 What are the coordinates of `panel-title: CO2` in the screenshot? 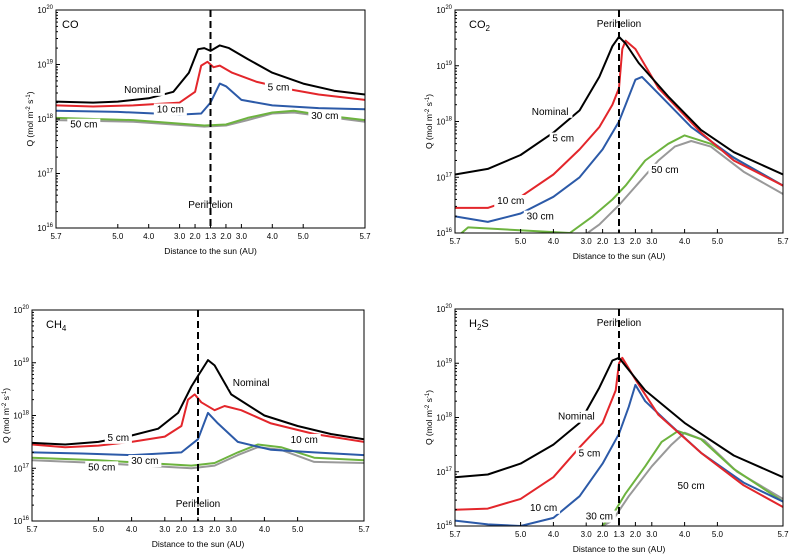 It's located at (480, 26).